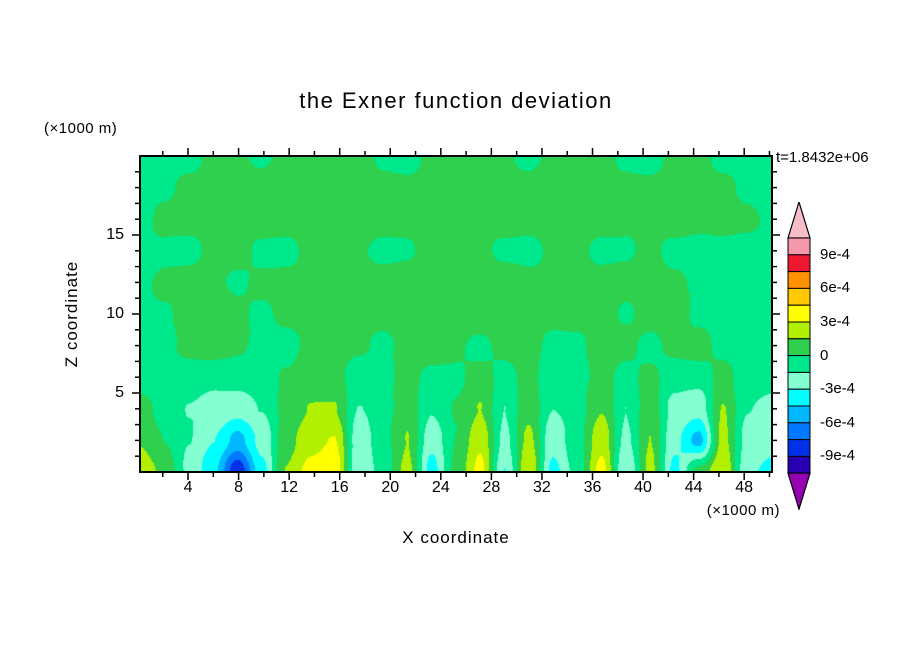 The width and height of the screenshot is (904, 654). Describe the element at coordinates (693, 487) in the screenshot. I see `x-tick-label: 44` at that location.